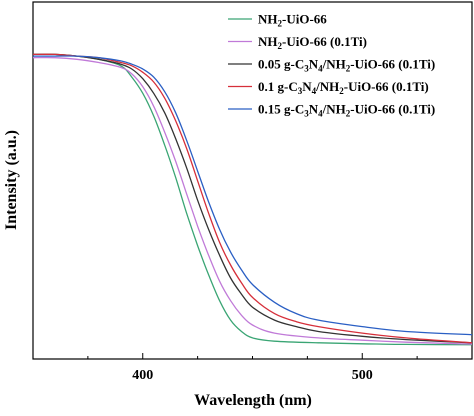 The image size is (474, 416). I want to click on x-tick-label: 500, so click(362, 375).